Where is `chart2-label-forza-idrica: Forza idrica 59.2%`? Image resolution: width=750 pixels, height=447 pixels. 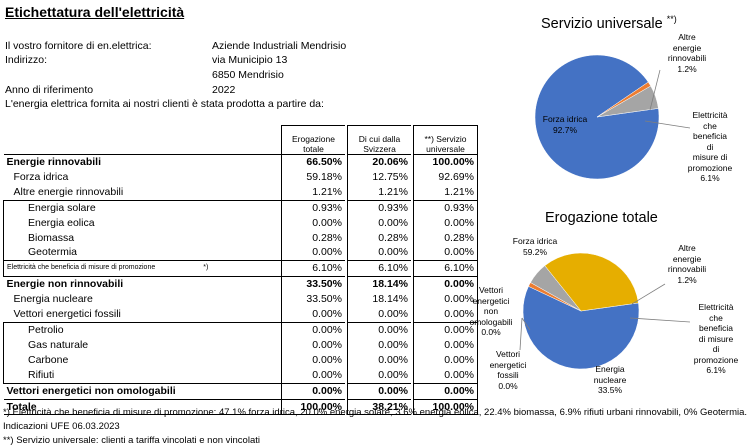 chart2-label-forza-idrica: Forza idrica 59.2% is located at coordinates (535, 246).